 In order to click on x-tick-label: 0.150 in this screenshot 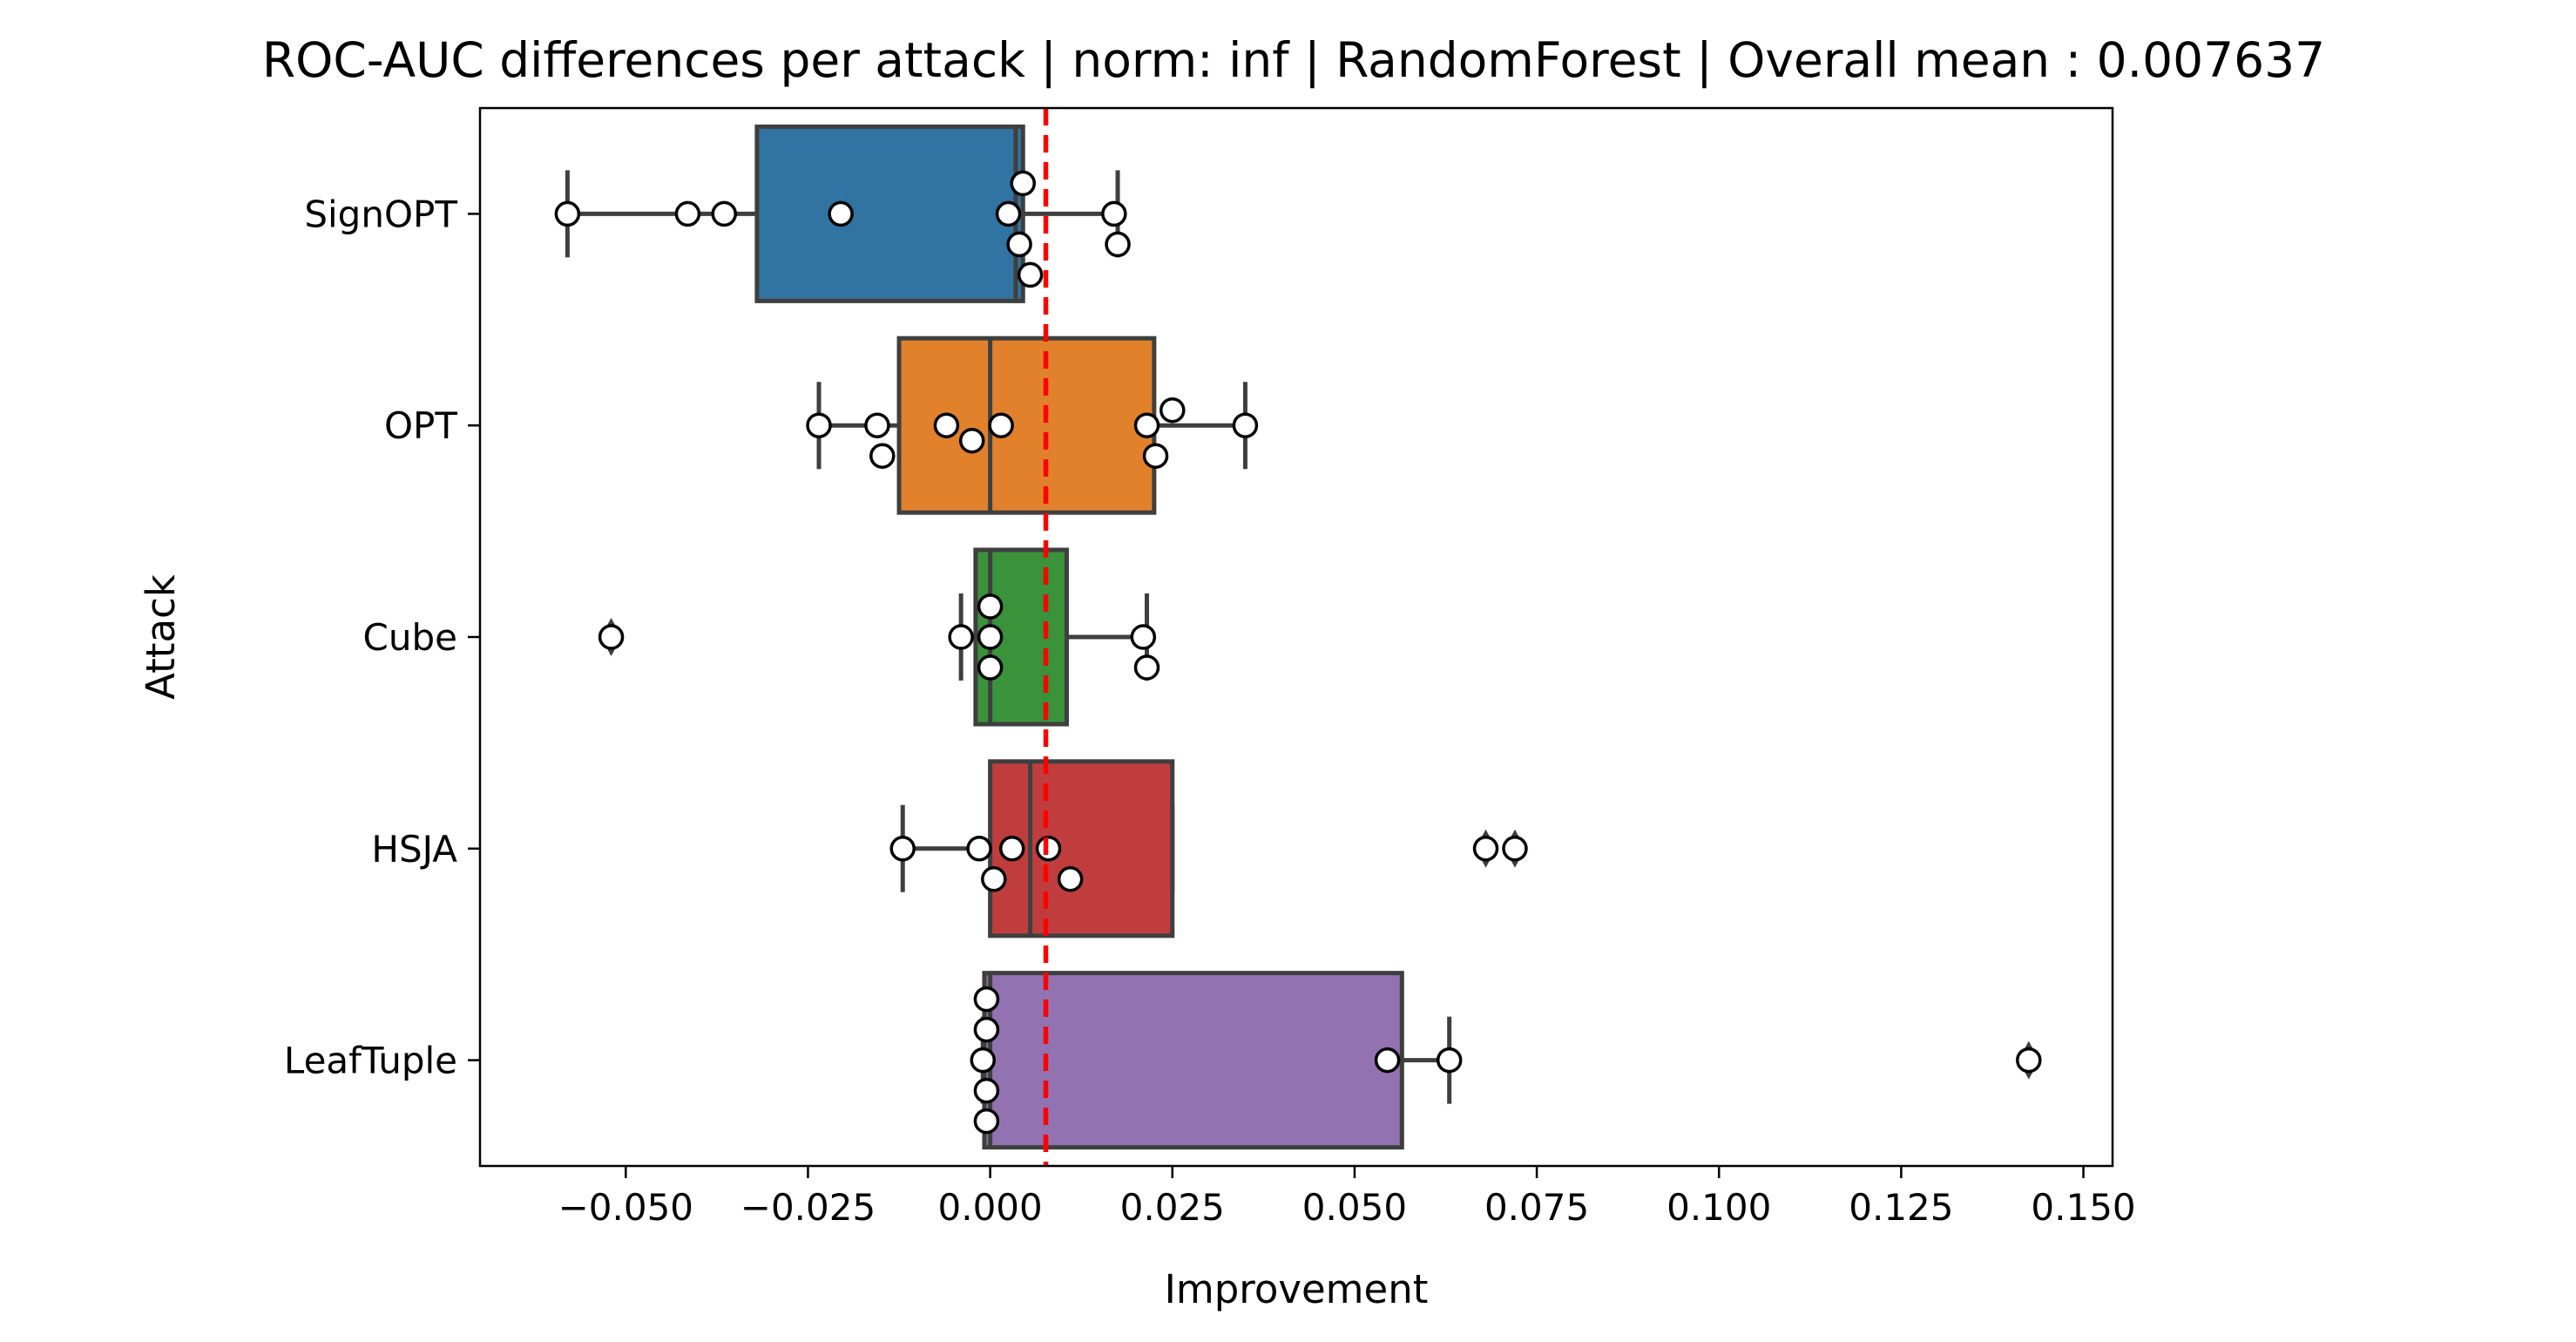, I will do `click(2083, 1207)`.